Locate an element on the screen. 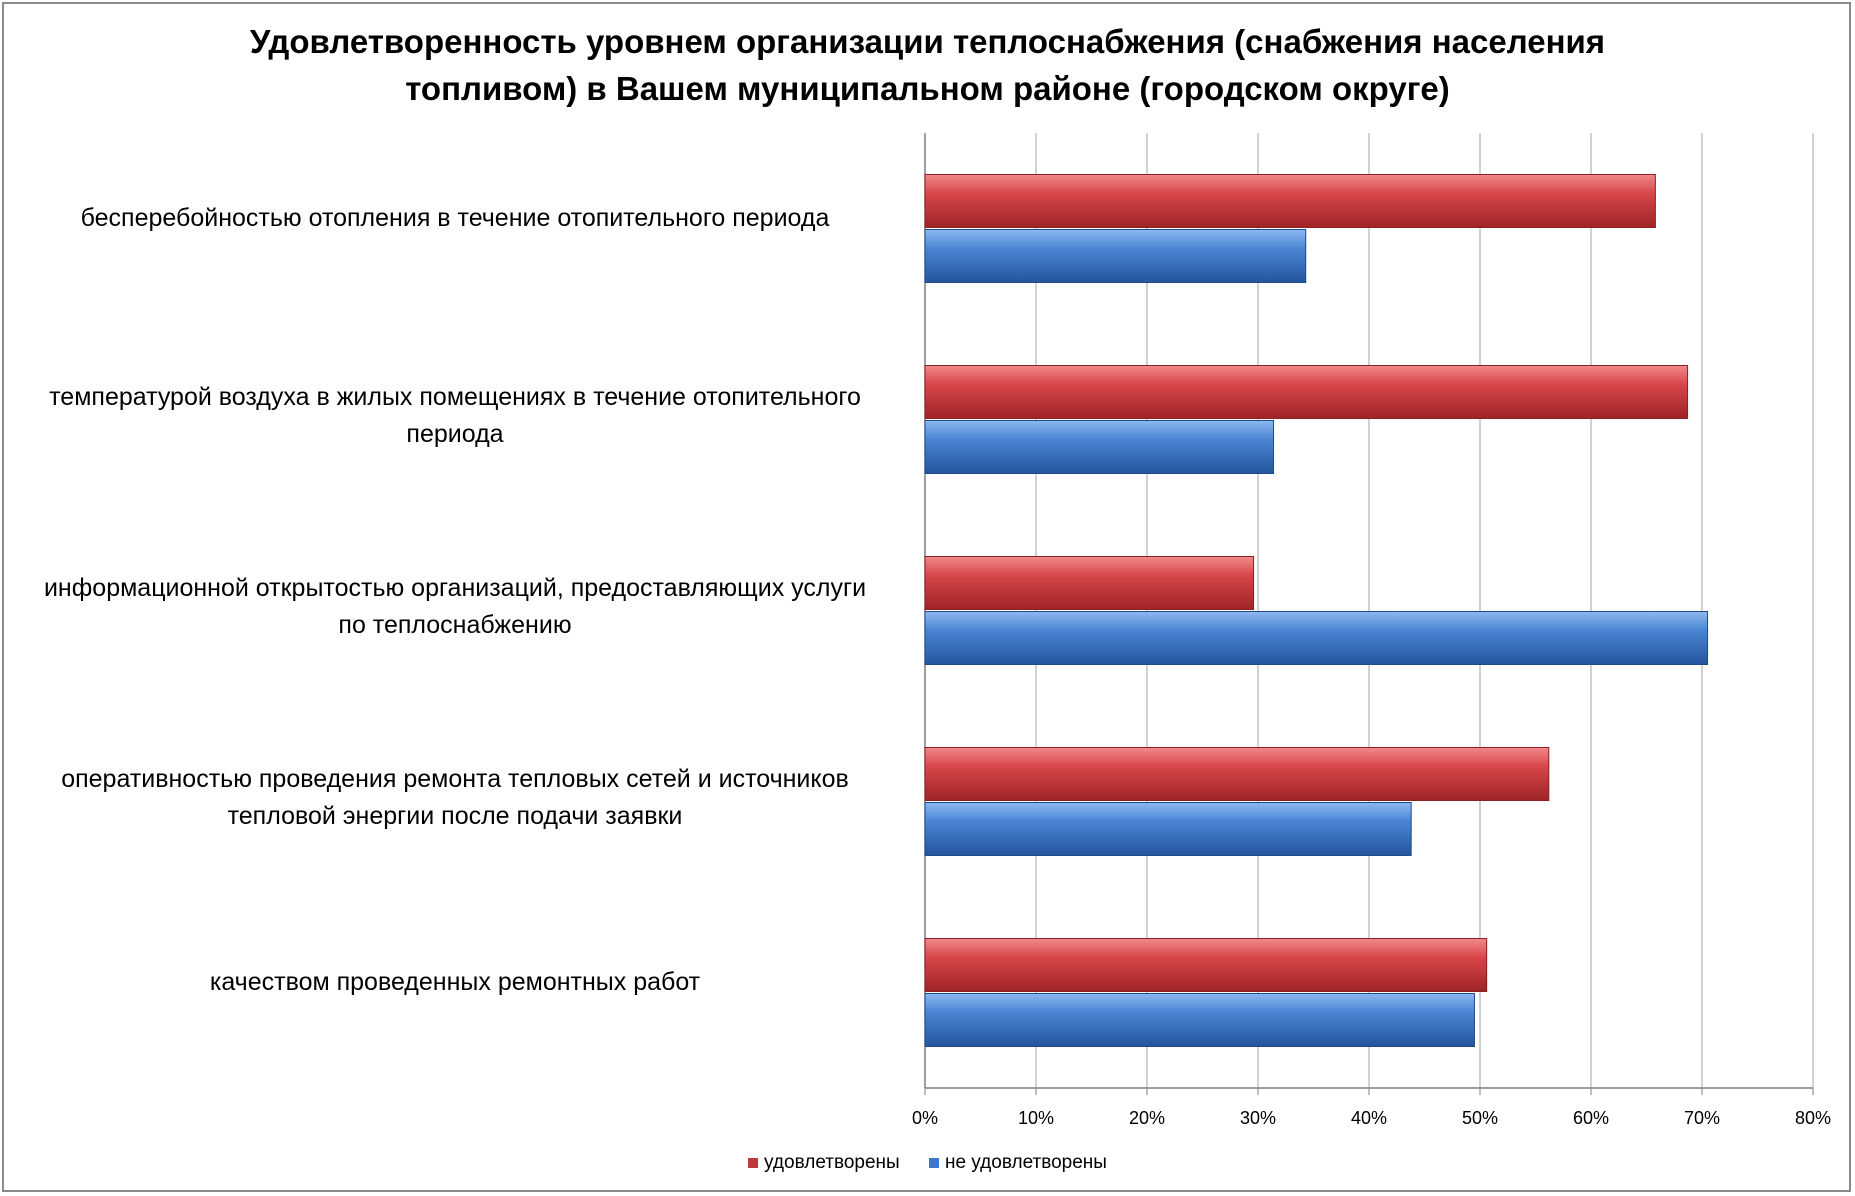  x-tick-label: 50% is located at coordinates (1480, 1118).